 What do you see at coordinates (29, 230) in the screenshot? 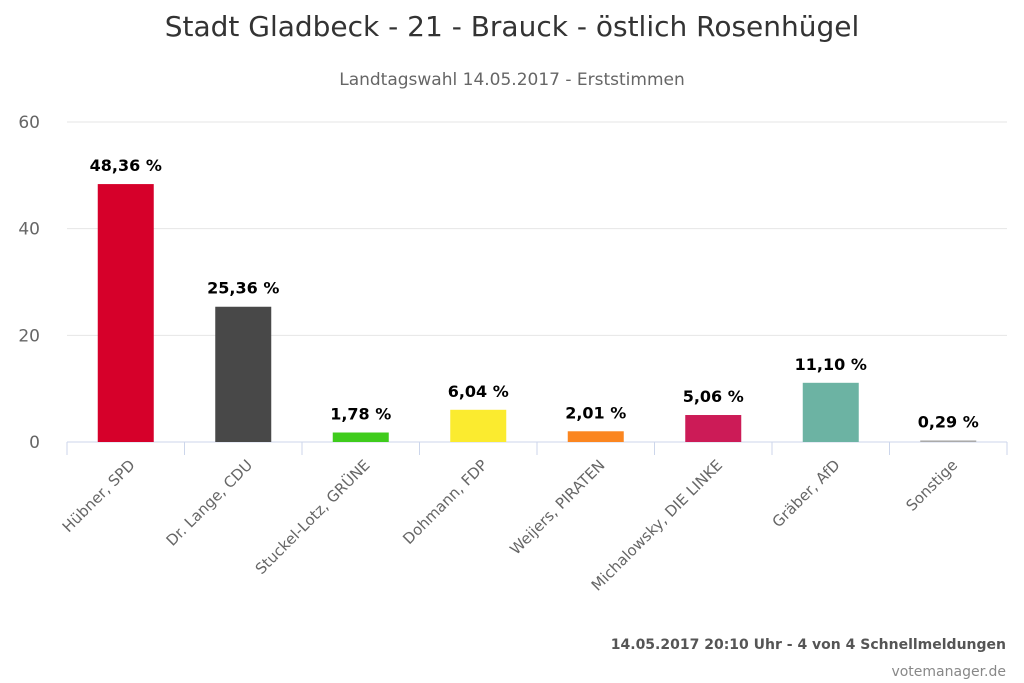
I see `y-tick-label: 40` at bounding box center [29, 230].